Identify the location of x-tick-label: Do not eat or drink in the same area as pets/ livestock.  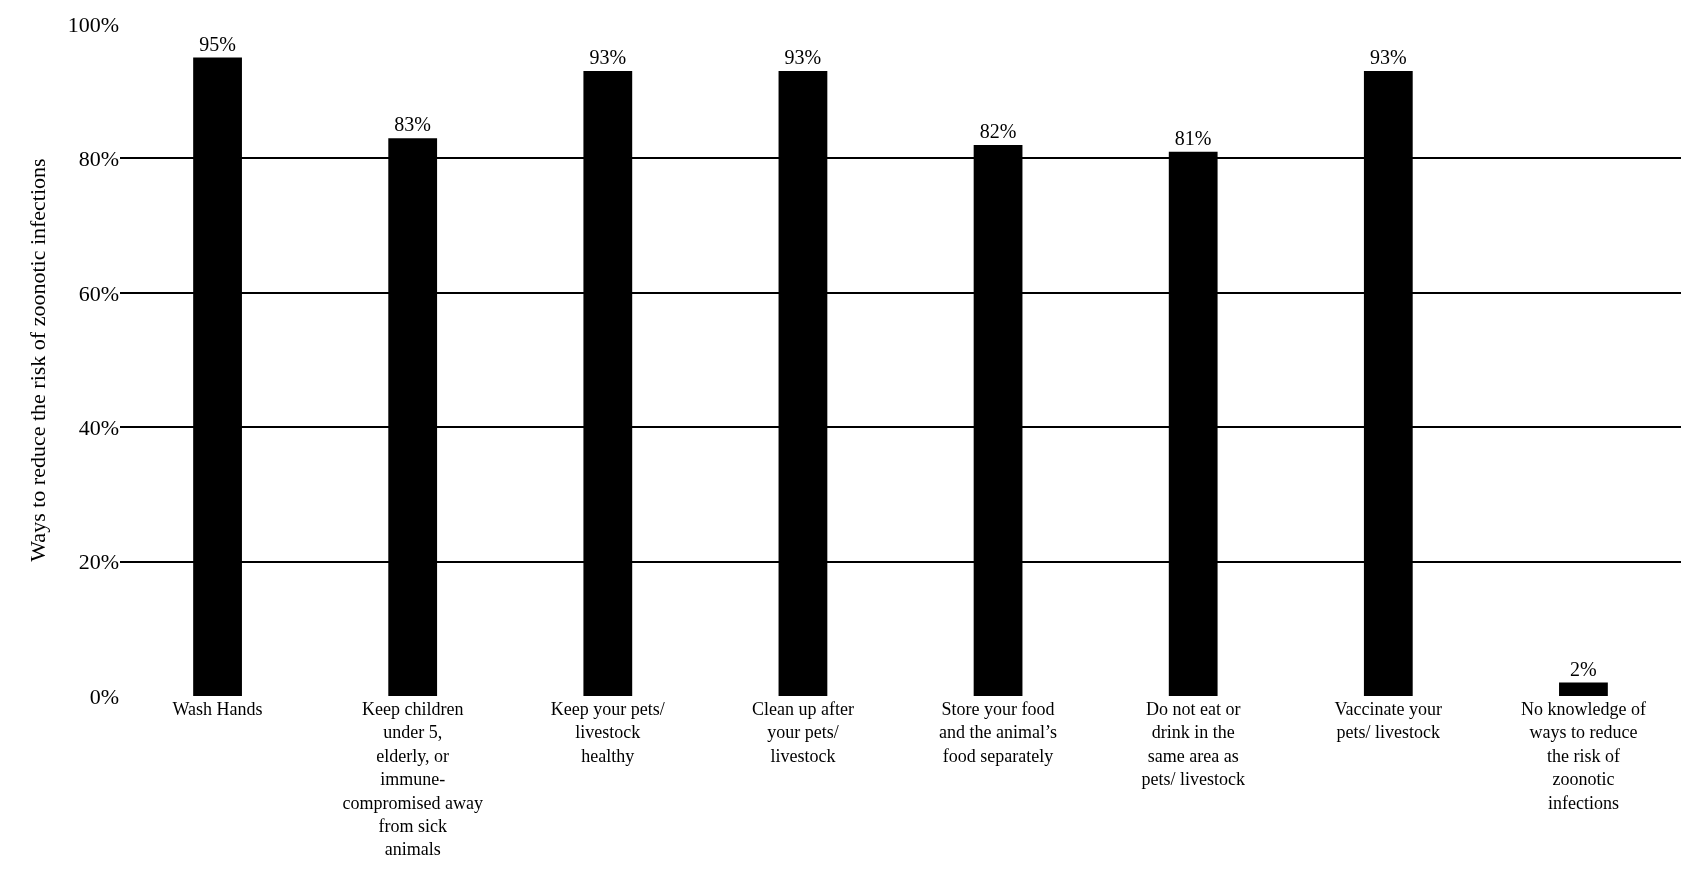
(1193, 744).